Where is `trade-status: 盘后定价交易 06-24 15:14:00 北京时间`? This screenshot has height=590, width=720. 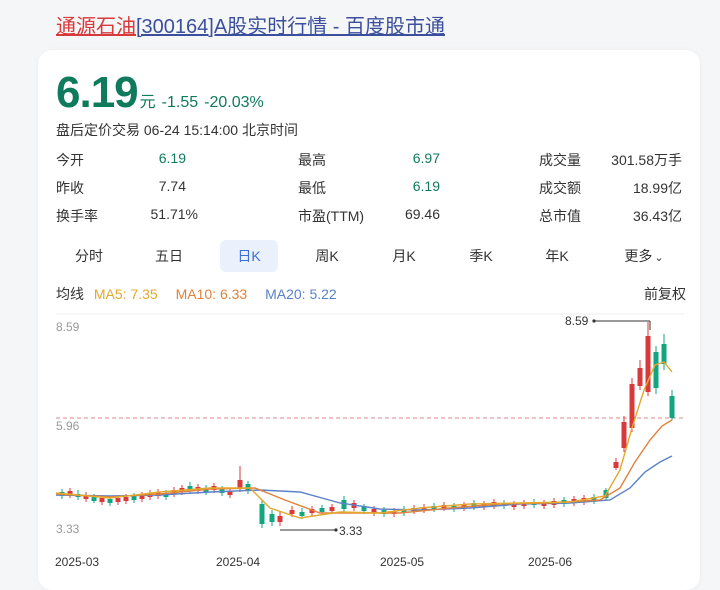 trade-status: 盘后定价交易 06-24 15:14:00 北京时间 is located at coordinates (177, 130).